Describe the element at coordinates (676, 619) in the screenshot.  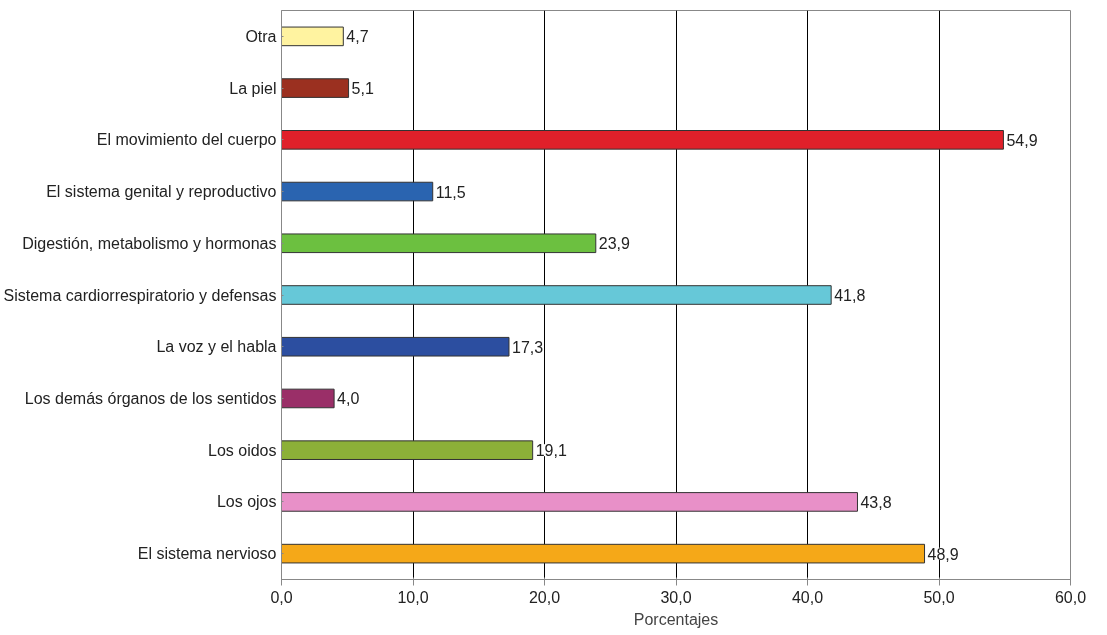
I see `x-axis-title: Porcentajes` at that location.